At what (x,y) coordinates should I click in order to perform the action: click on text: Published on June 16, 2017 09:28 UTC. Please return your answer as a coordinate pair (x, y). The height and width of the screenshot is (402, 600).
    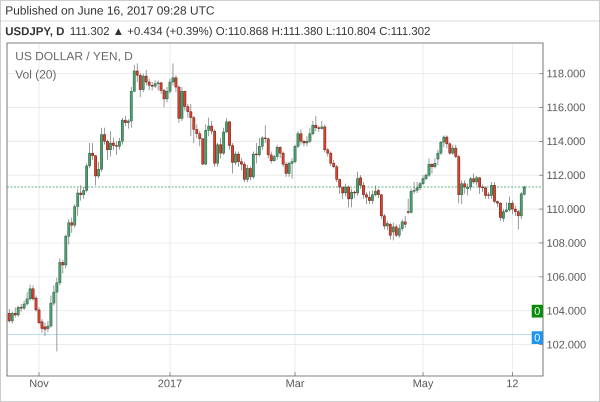
    Looking at the image, I should click on (110, 11).